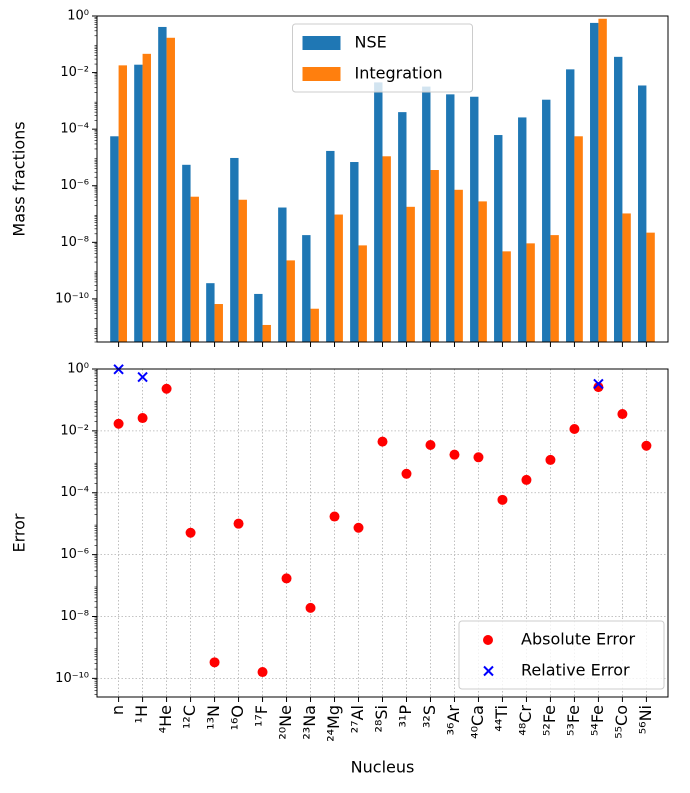 The image size is (690, 793). I want to click on y-tick-label: 10⁻², so click(74, 72).